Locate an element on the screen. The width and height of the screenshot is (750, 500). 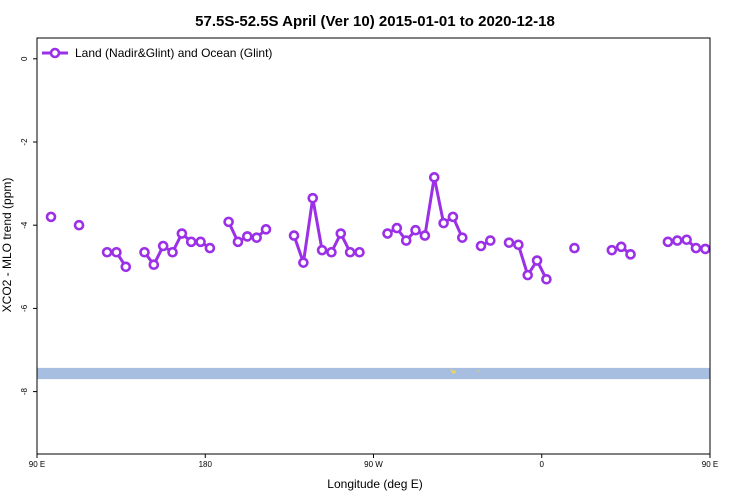
x-tick-label: 180 is located at coordinates (206, 464).